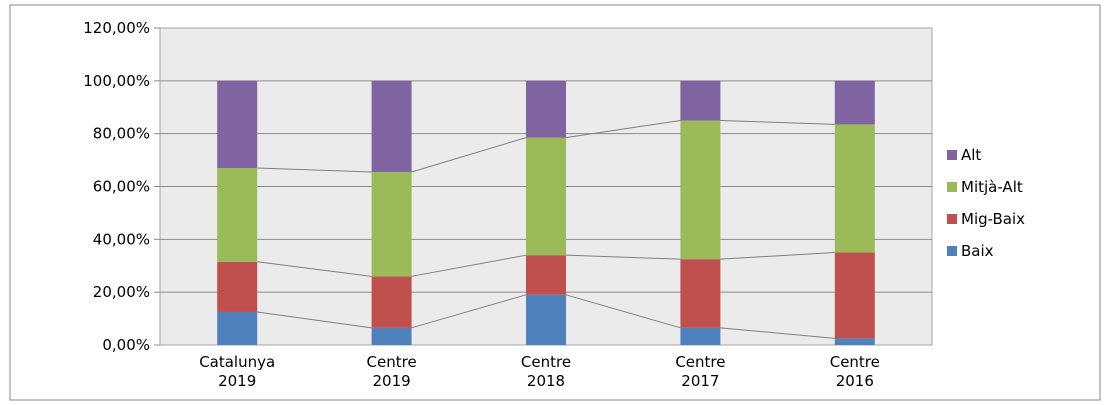  I want to click on y-tick-label: 60,00%, so click(121, 187).